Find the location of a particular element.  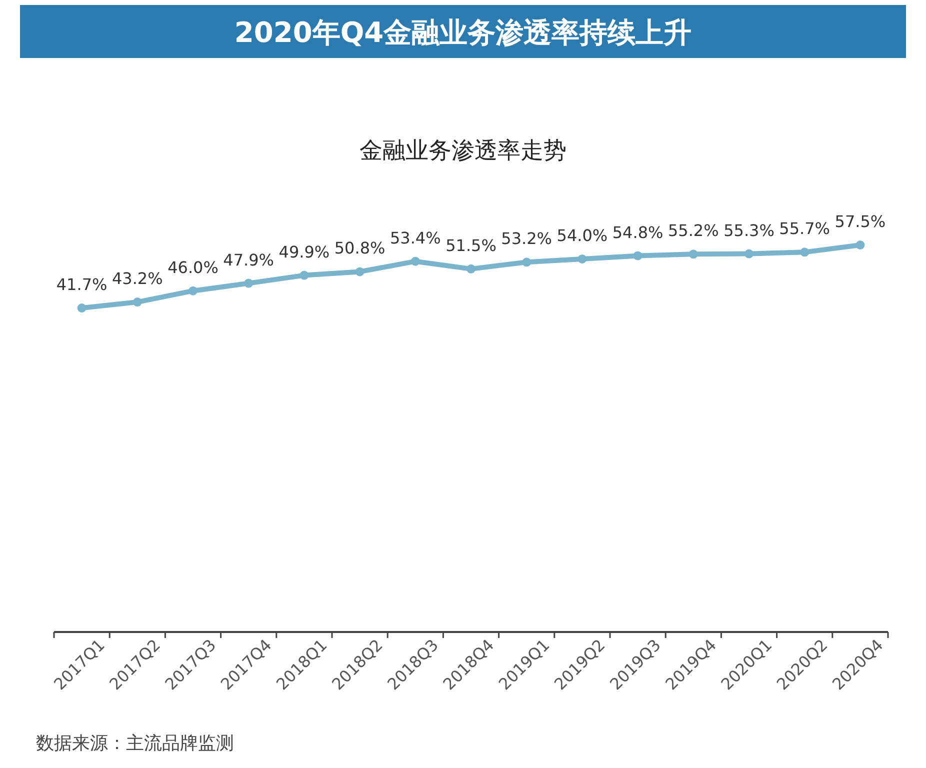

data-label: 47.9% is located at coordinates (248, 260).